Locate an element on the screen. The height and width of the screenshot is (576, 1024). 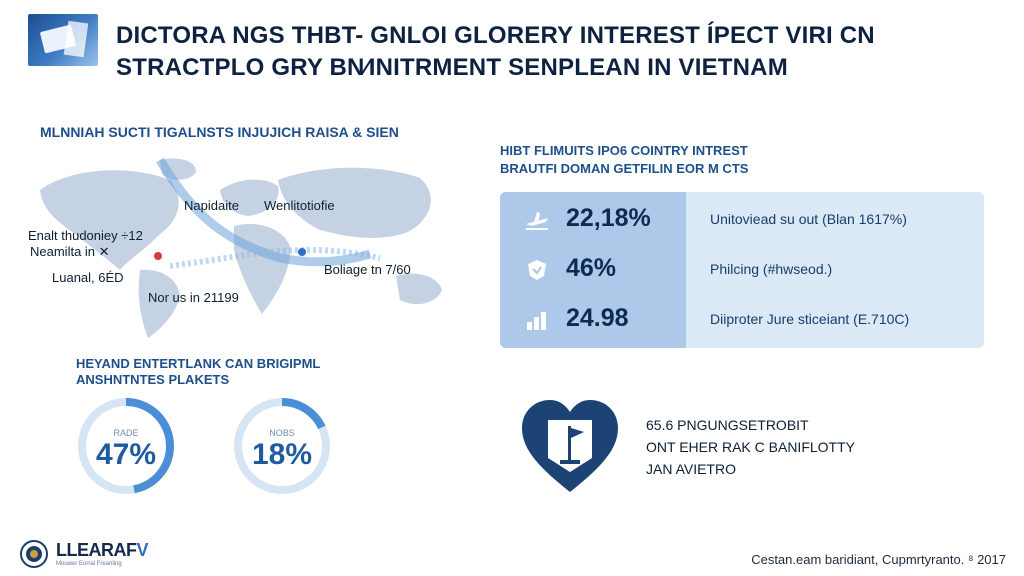
plane-icon is located at coordinates (537, 221).